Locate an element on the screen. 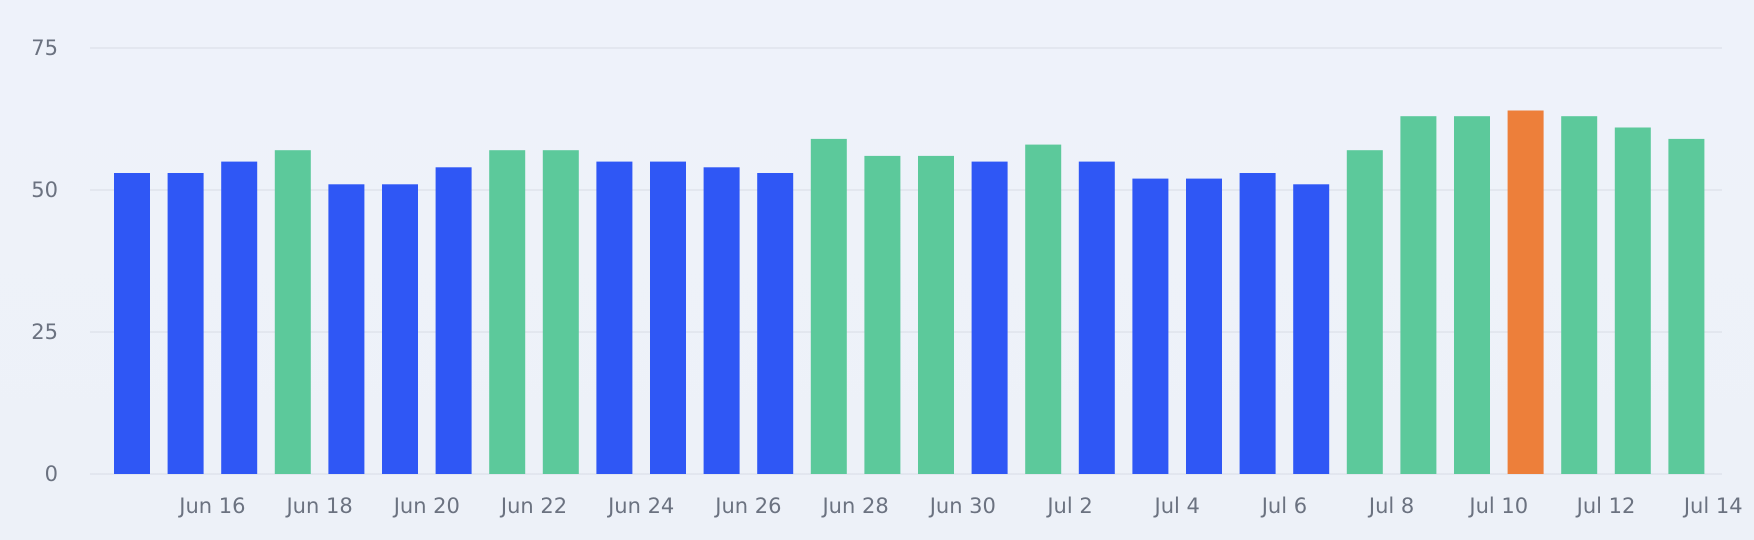  x-tick-label: Jul 2 is located at coordinates (1068, 506).